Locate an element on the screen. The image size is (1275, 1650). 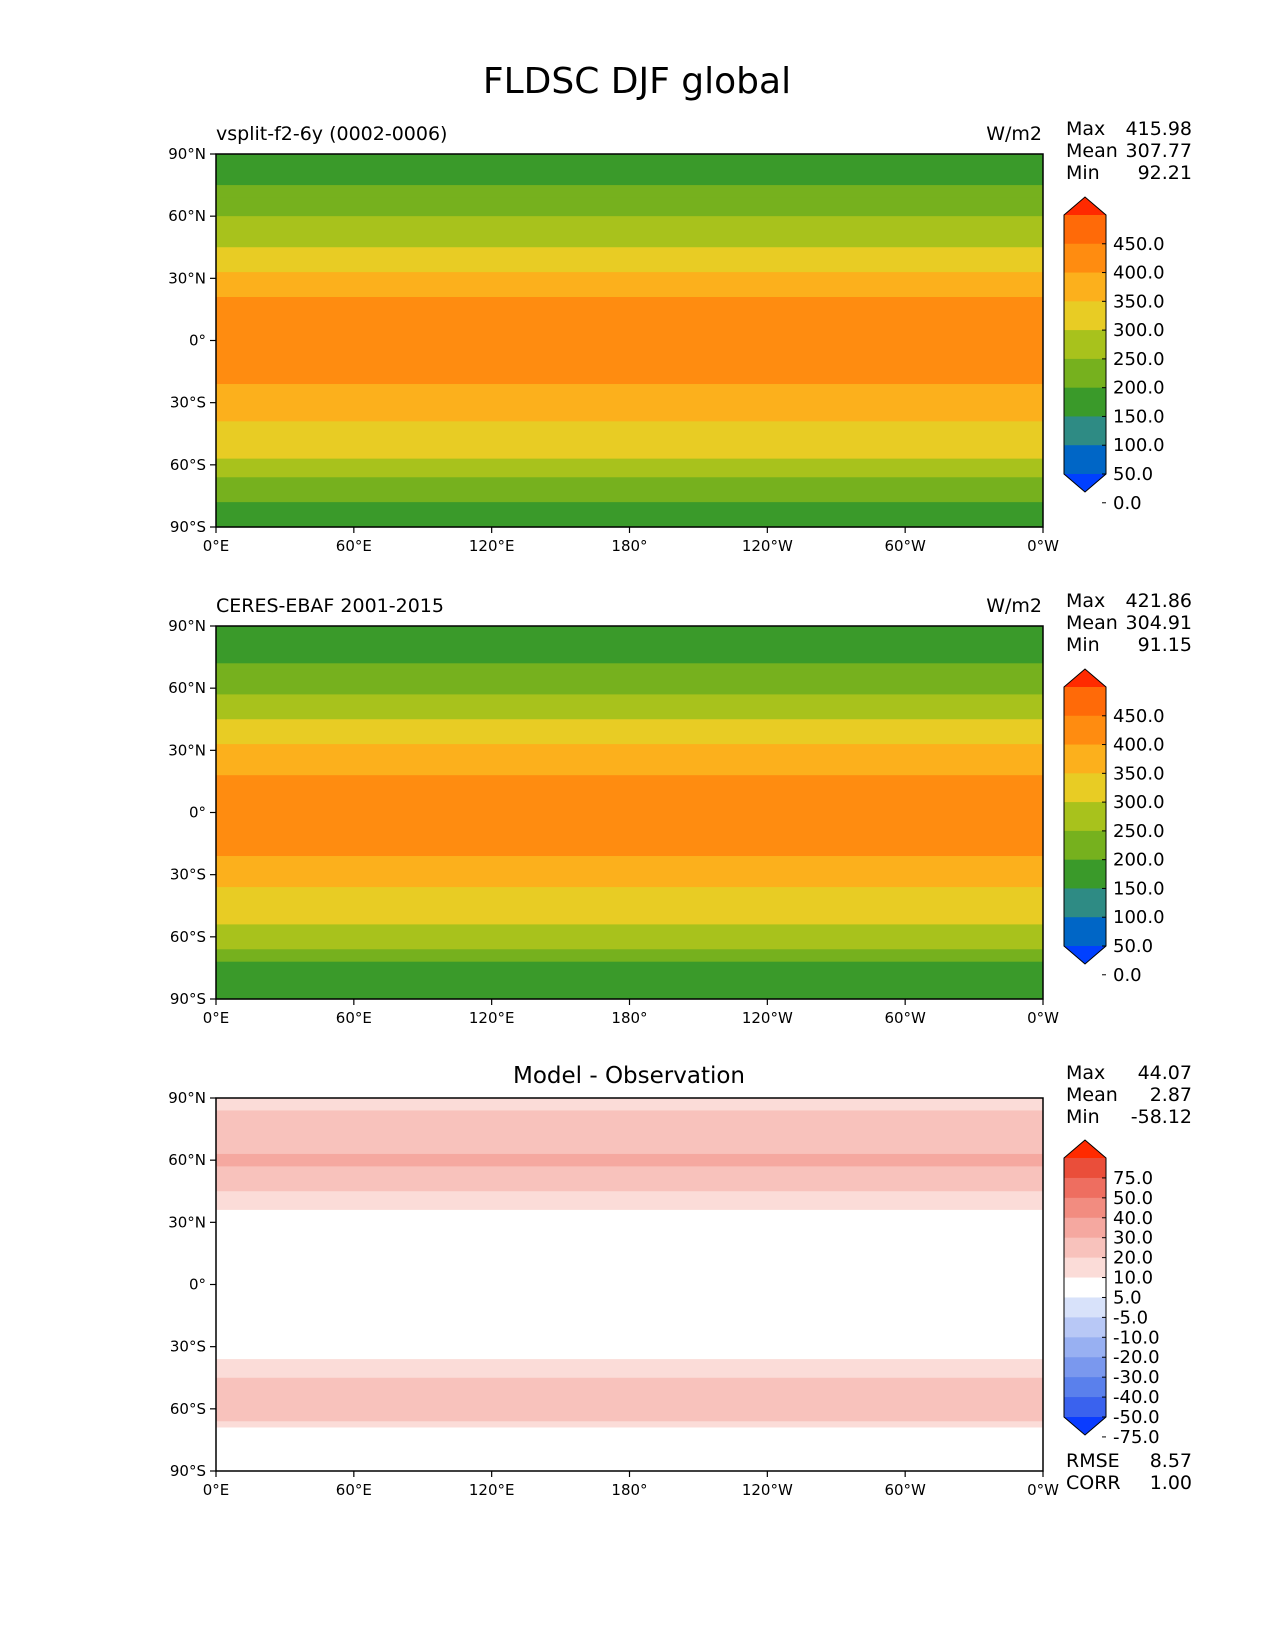
colorbar-label: 350.0 is located at coordinates (1139, 301).